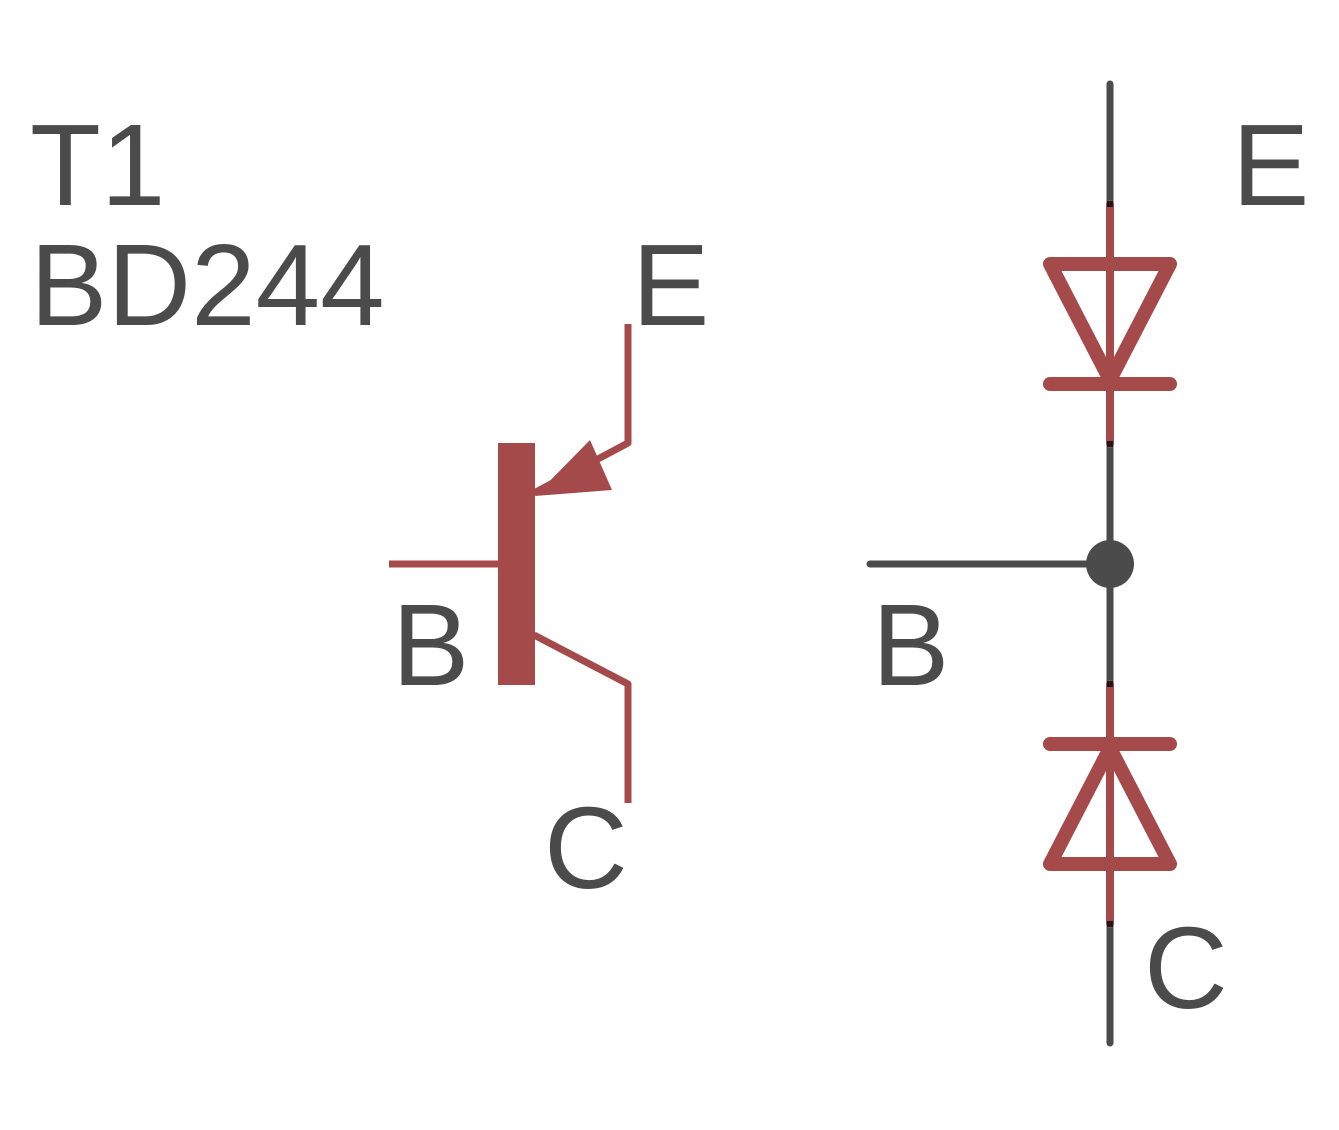  What do you see at coordinates (516, 564) in the screenshot?
I see `base-bar` at bounding box center [516, 564].